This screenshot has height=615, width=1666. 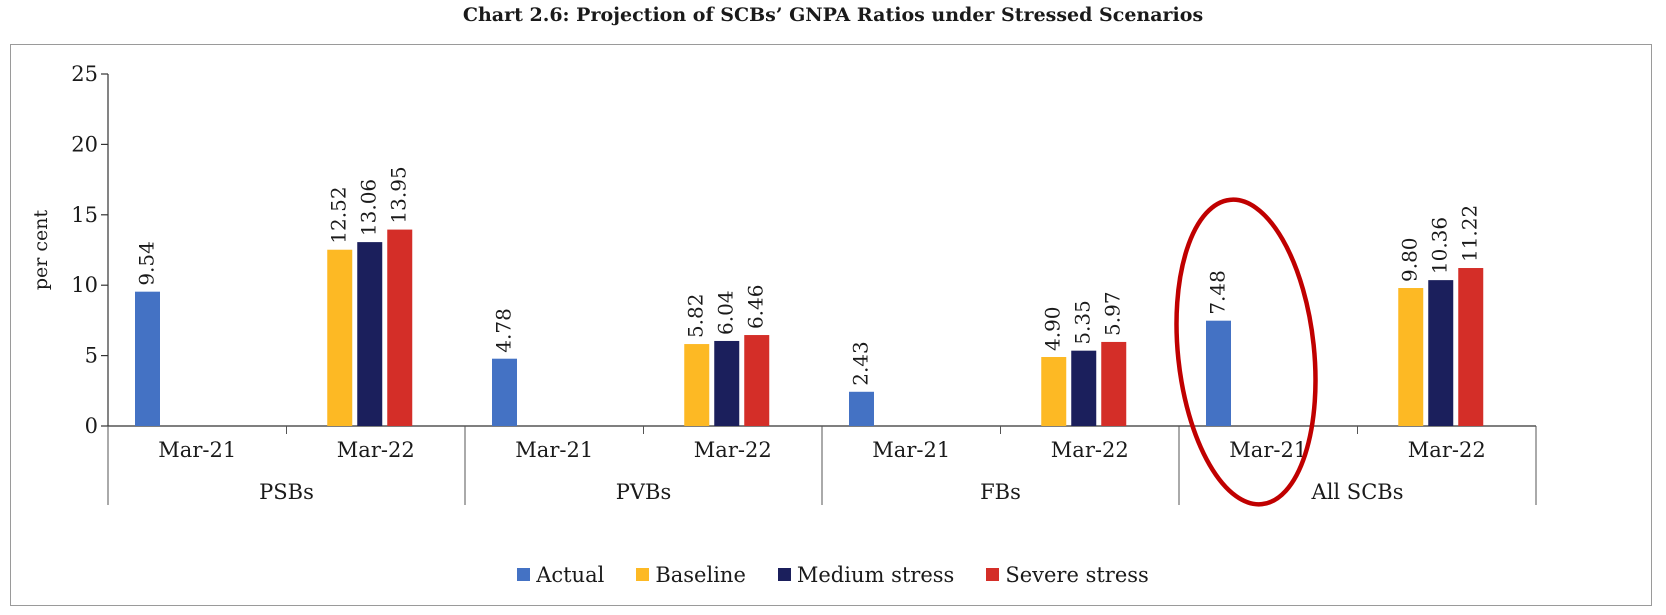 I want to click on bar-value-label: 2.43, so click(x=861, y=363).